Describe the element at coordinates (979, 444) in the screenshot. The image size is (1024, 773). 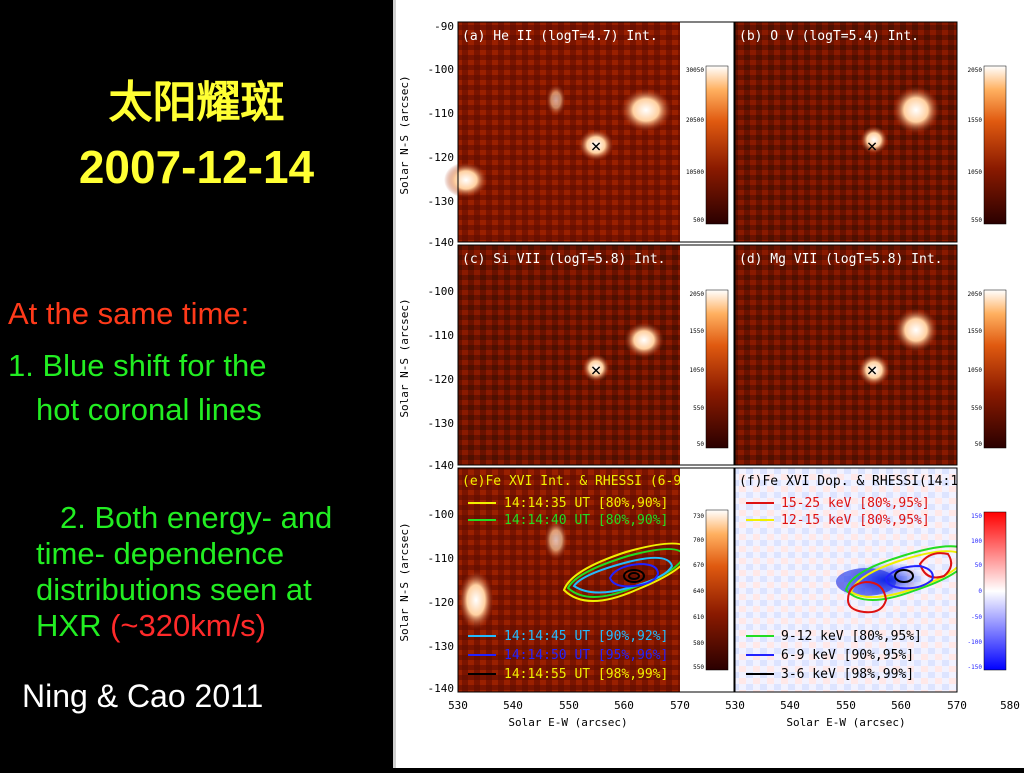
I see `panel-d-cbar-tick: 50` at that location.